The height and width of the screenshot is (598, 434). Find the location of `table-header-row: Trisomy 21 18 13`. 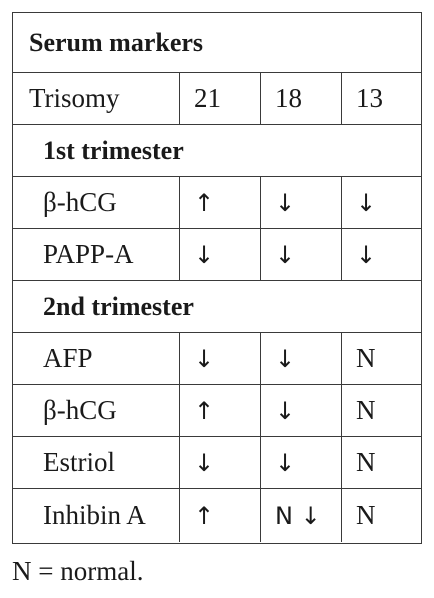

table-header-row: Trisomy 21 18 13 is located at coordinates (217, 99).